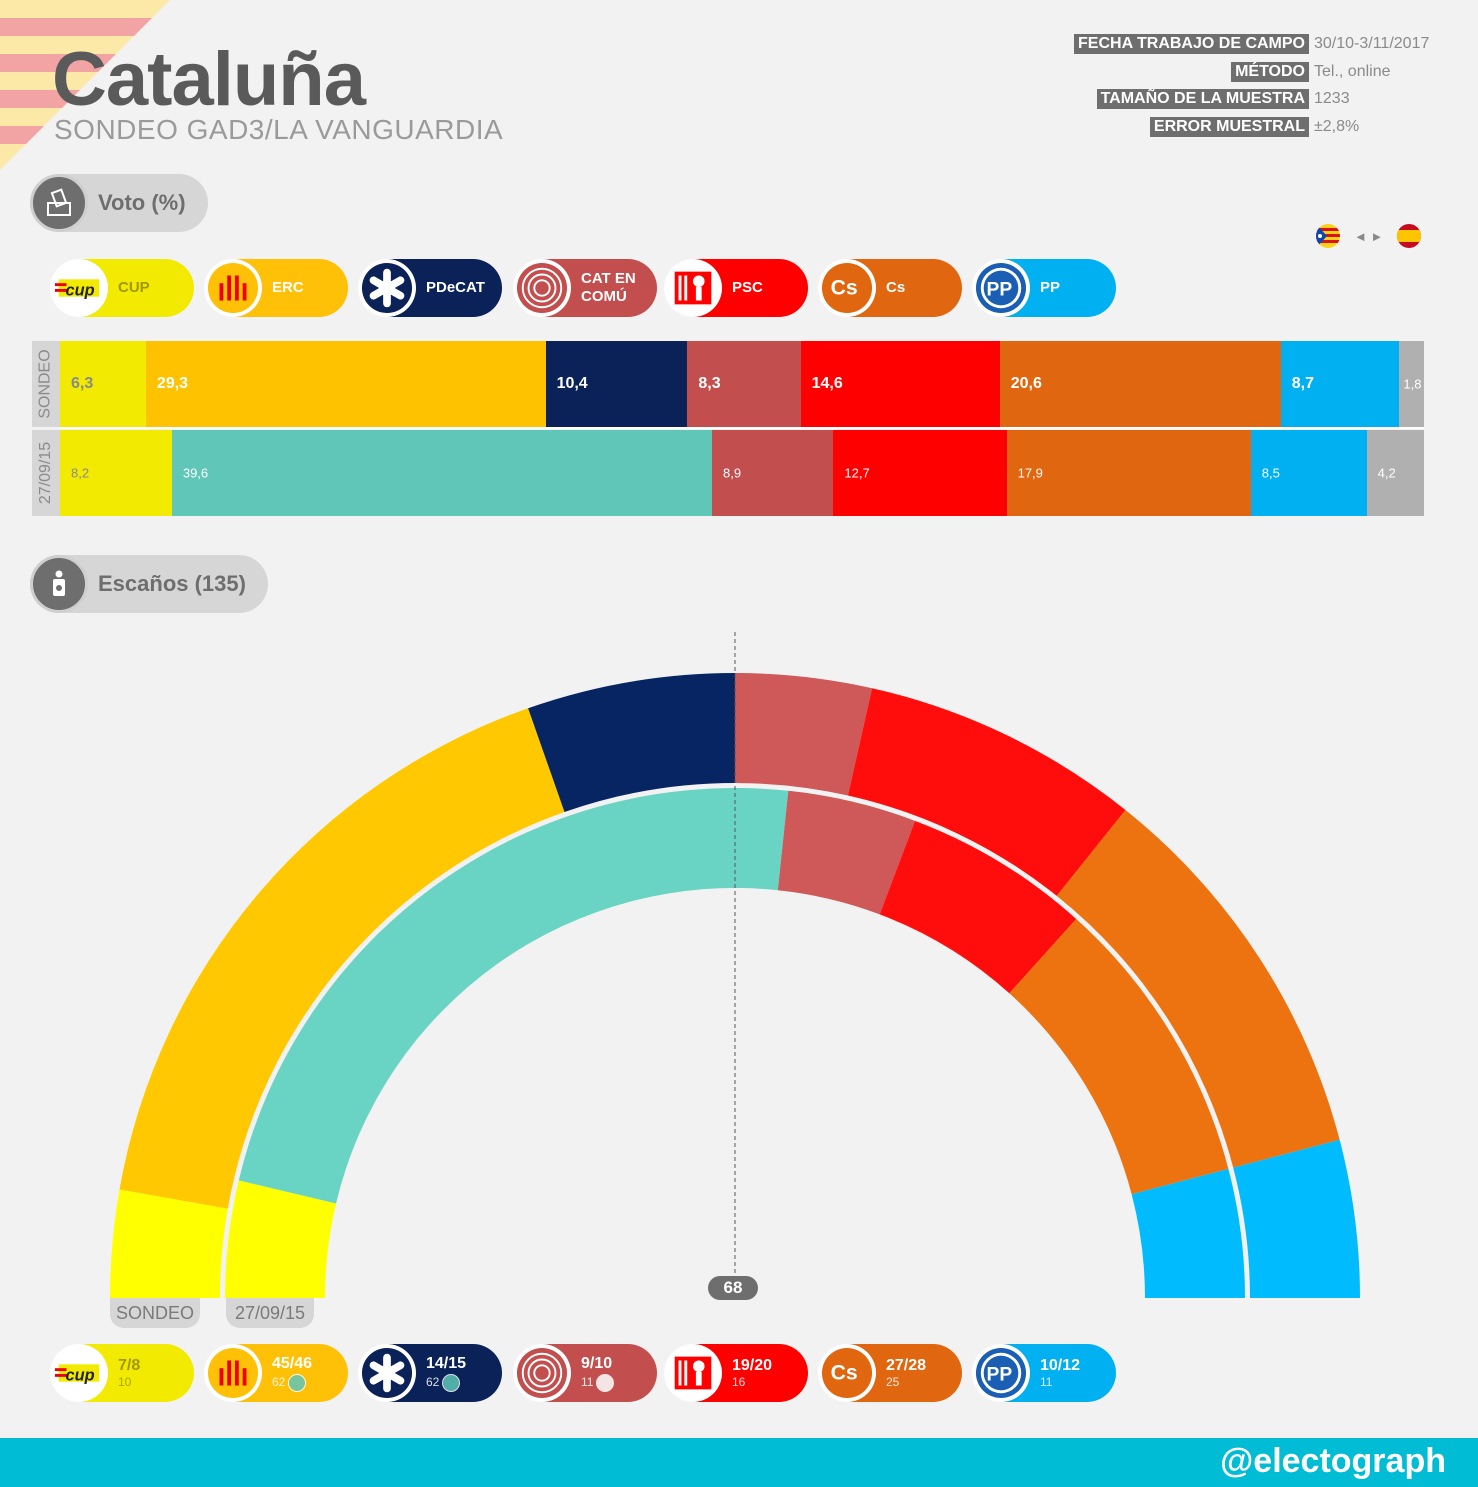 This screenshot has width=1478, height=1487. I want to click on legend-item-pp: PP PP, so click(1044, 288).